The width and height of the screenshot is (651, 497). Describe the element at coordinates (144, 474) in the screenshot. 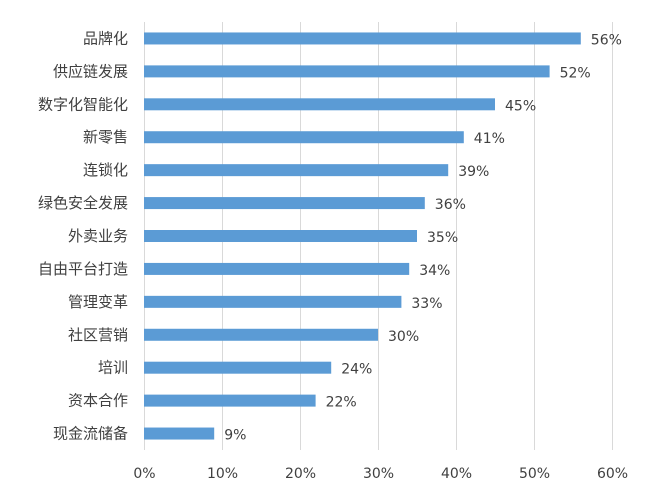

I see `x-tick-label: 0%` at that location.